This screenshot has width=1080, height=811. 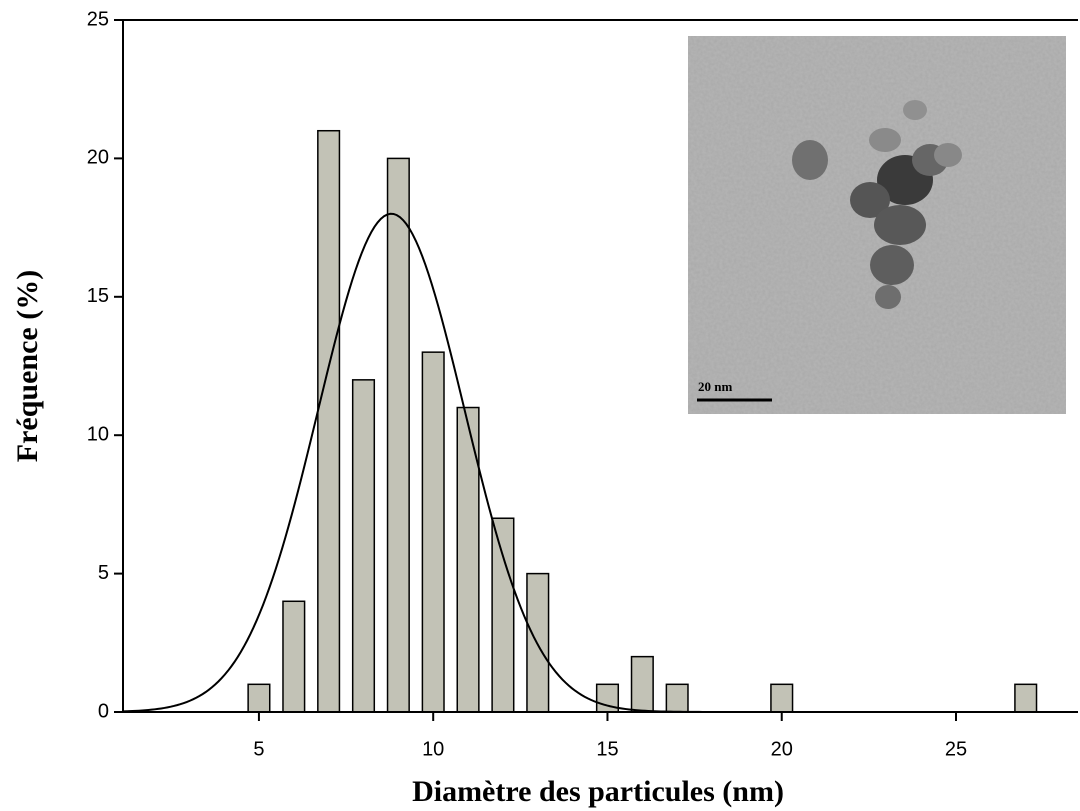 I want to click on x-tick-label: 20, so click(x=782, y=749).